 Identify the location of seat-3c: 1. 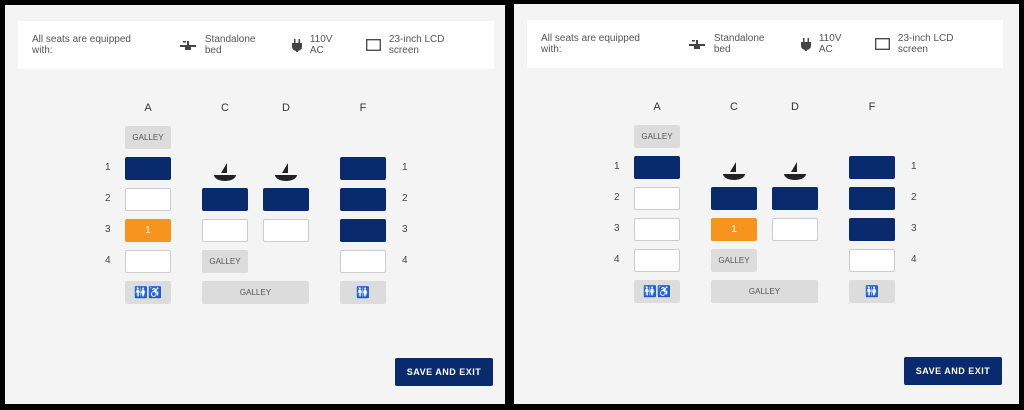
(734, 229).